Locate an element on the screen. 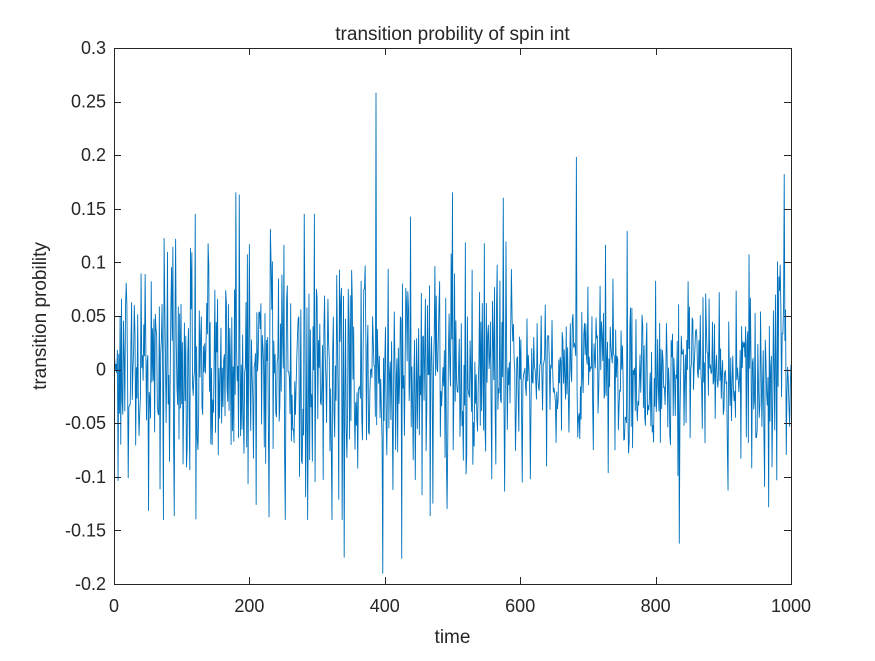 This screenshot has height=661, width=875. x-tick-label: 1000 is located at coordinates (791, 606).